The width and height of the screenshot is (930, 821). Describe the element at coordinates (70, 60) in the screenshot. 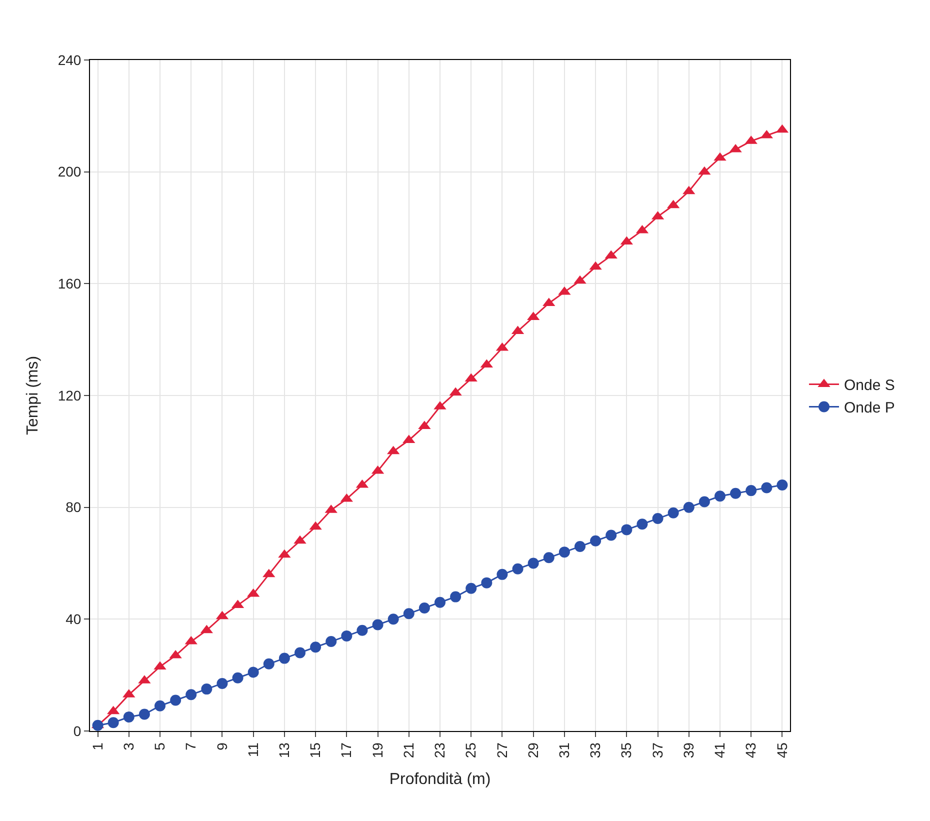

I see `y-tick-label: 240` at that location.